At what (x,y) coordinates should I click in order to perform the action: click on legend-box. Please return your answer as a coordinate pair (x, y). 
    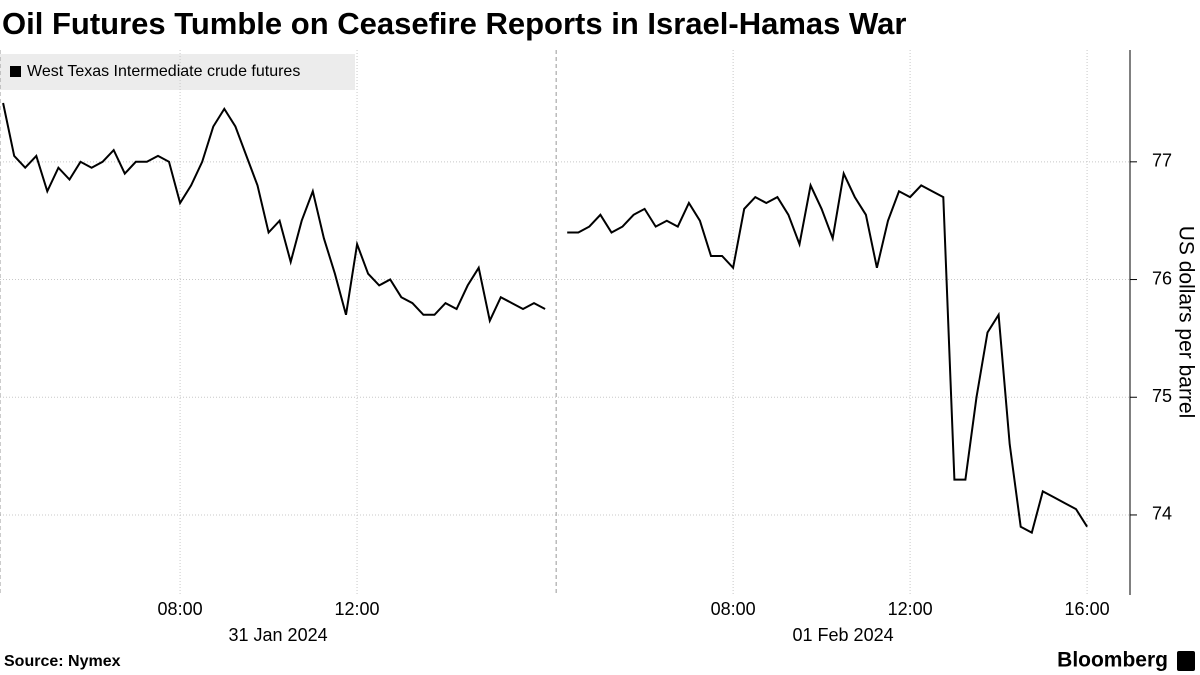
    Looking at the image, I should click on (177, 72).